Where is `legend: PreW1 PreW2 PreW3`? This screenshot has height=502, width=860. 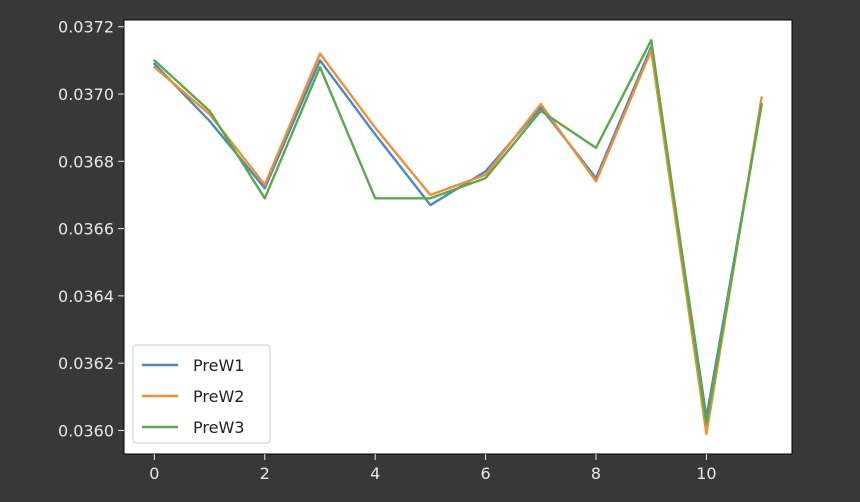
legend: PreW1 PreW2 PreW3 is located at coordinates (201, 394).